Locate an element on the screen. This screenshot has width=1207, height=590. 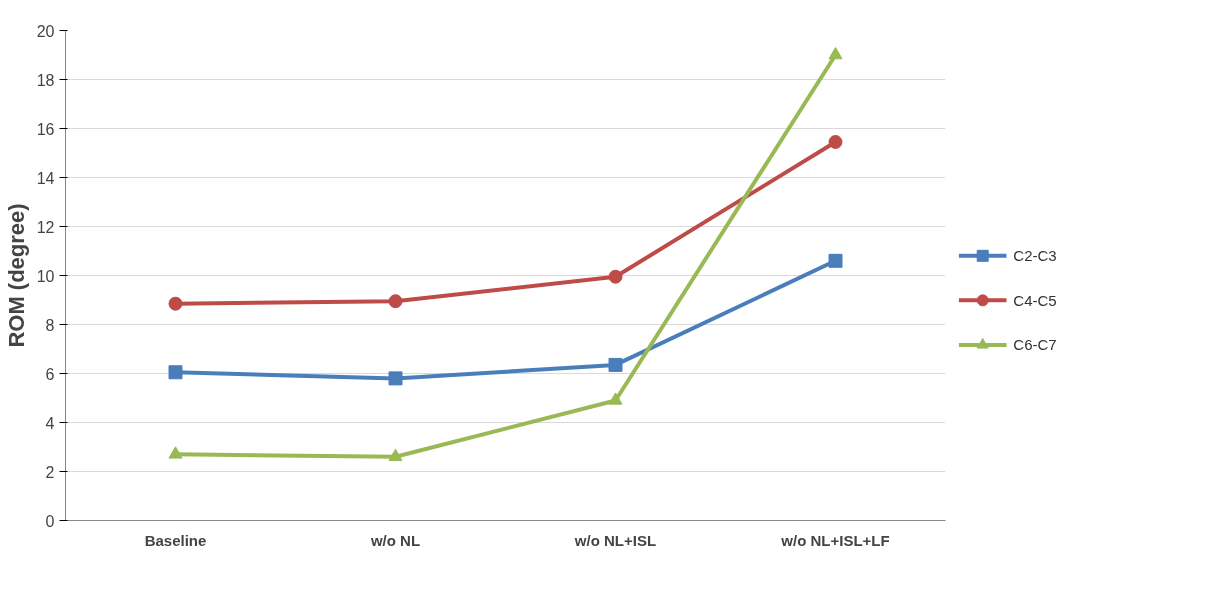
x-tick-label: w/o NL+ISL+LF is located at coordinates (835, 540).